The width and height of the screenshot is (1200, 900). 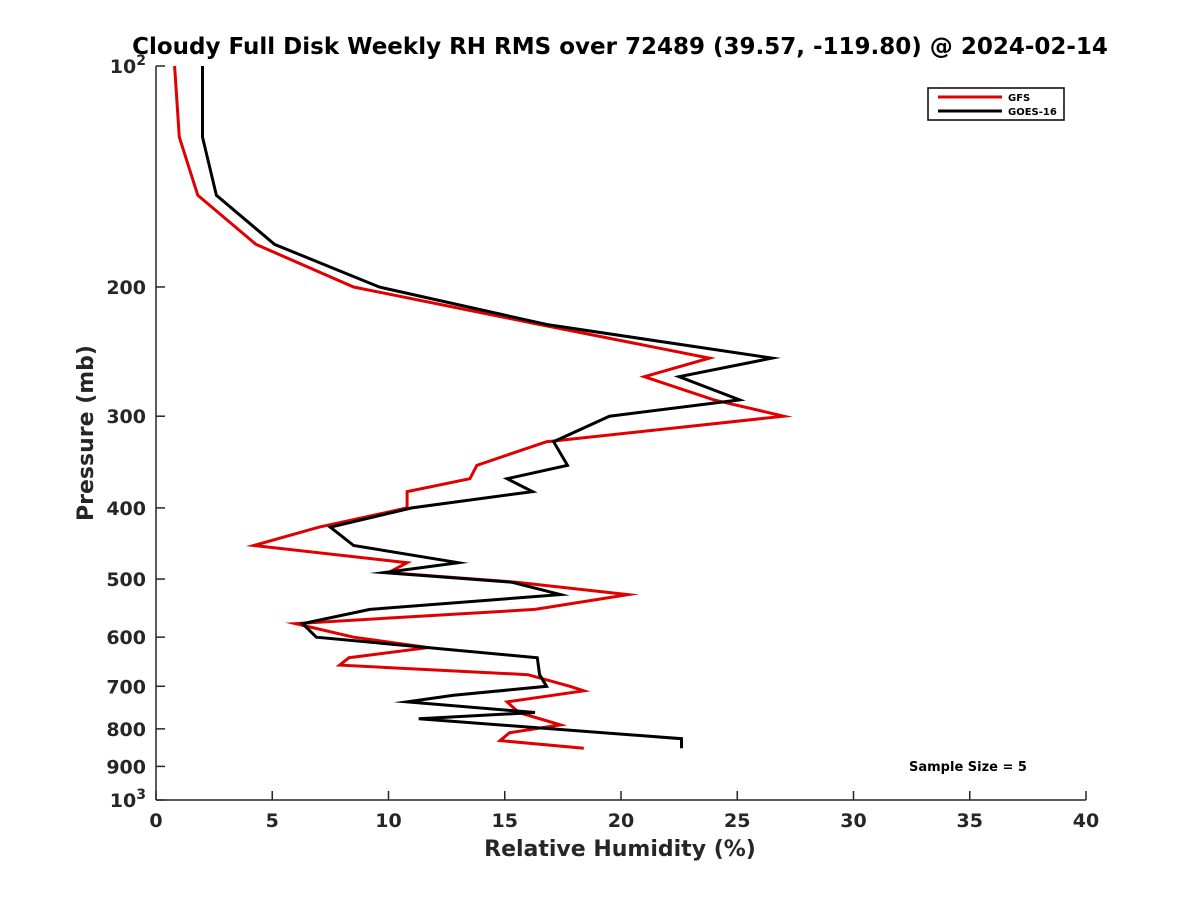 I want to click on x-tick-label: 5, so click(x=272, y=821).